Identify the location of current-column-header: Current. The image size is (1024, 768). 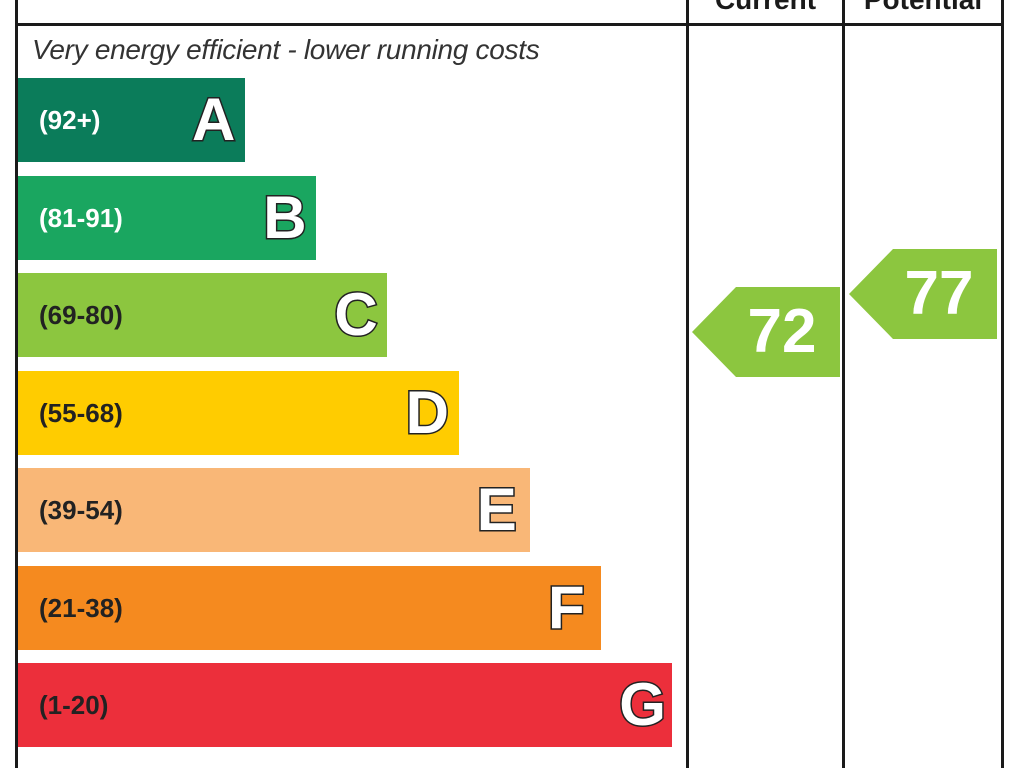
(765, 7).